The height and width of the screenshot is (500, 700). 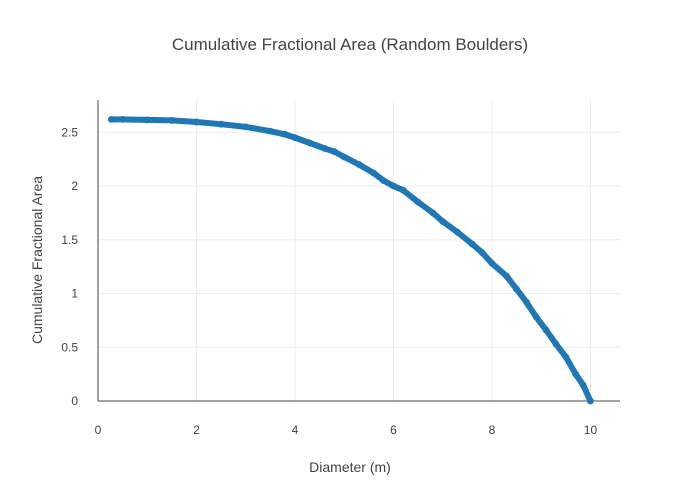 I want to click on y-tick-label-4: 2, so click(x=74, y=186).